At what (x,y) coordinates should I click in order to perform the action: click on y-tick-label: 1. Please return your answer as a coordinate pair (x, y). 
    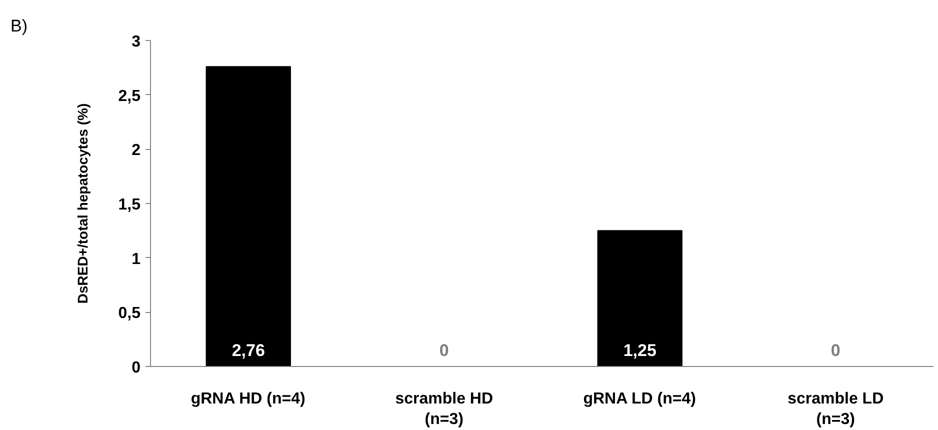
    Looking at the image, I should click on (136, 259).